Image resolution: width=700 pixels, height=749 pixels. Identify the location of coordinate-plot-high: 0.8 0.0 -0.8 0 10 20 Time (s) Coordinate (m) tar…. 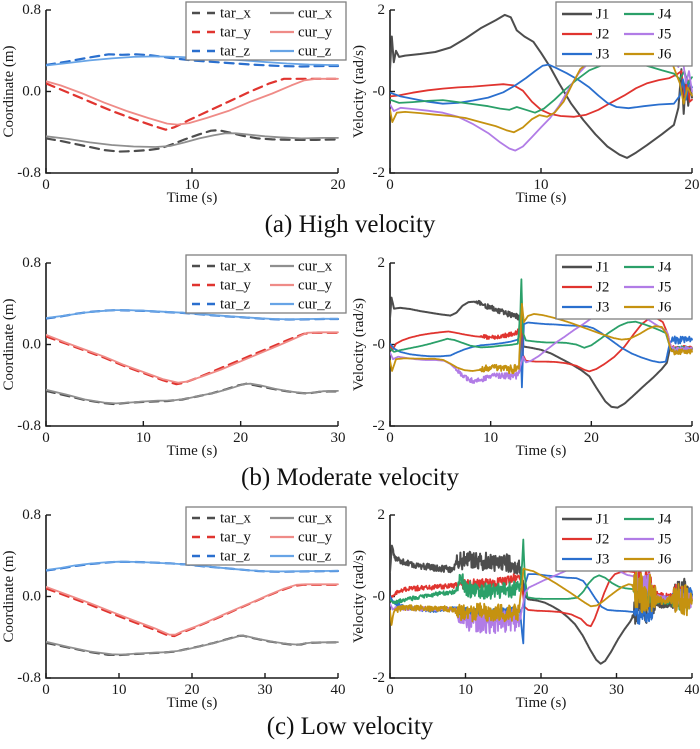
(175, 102).